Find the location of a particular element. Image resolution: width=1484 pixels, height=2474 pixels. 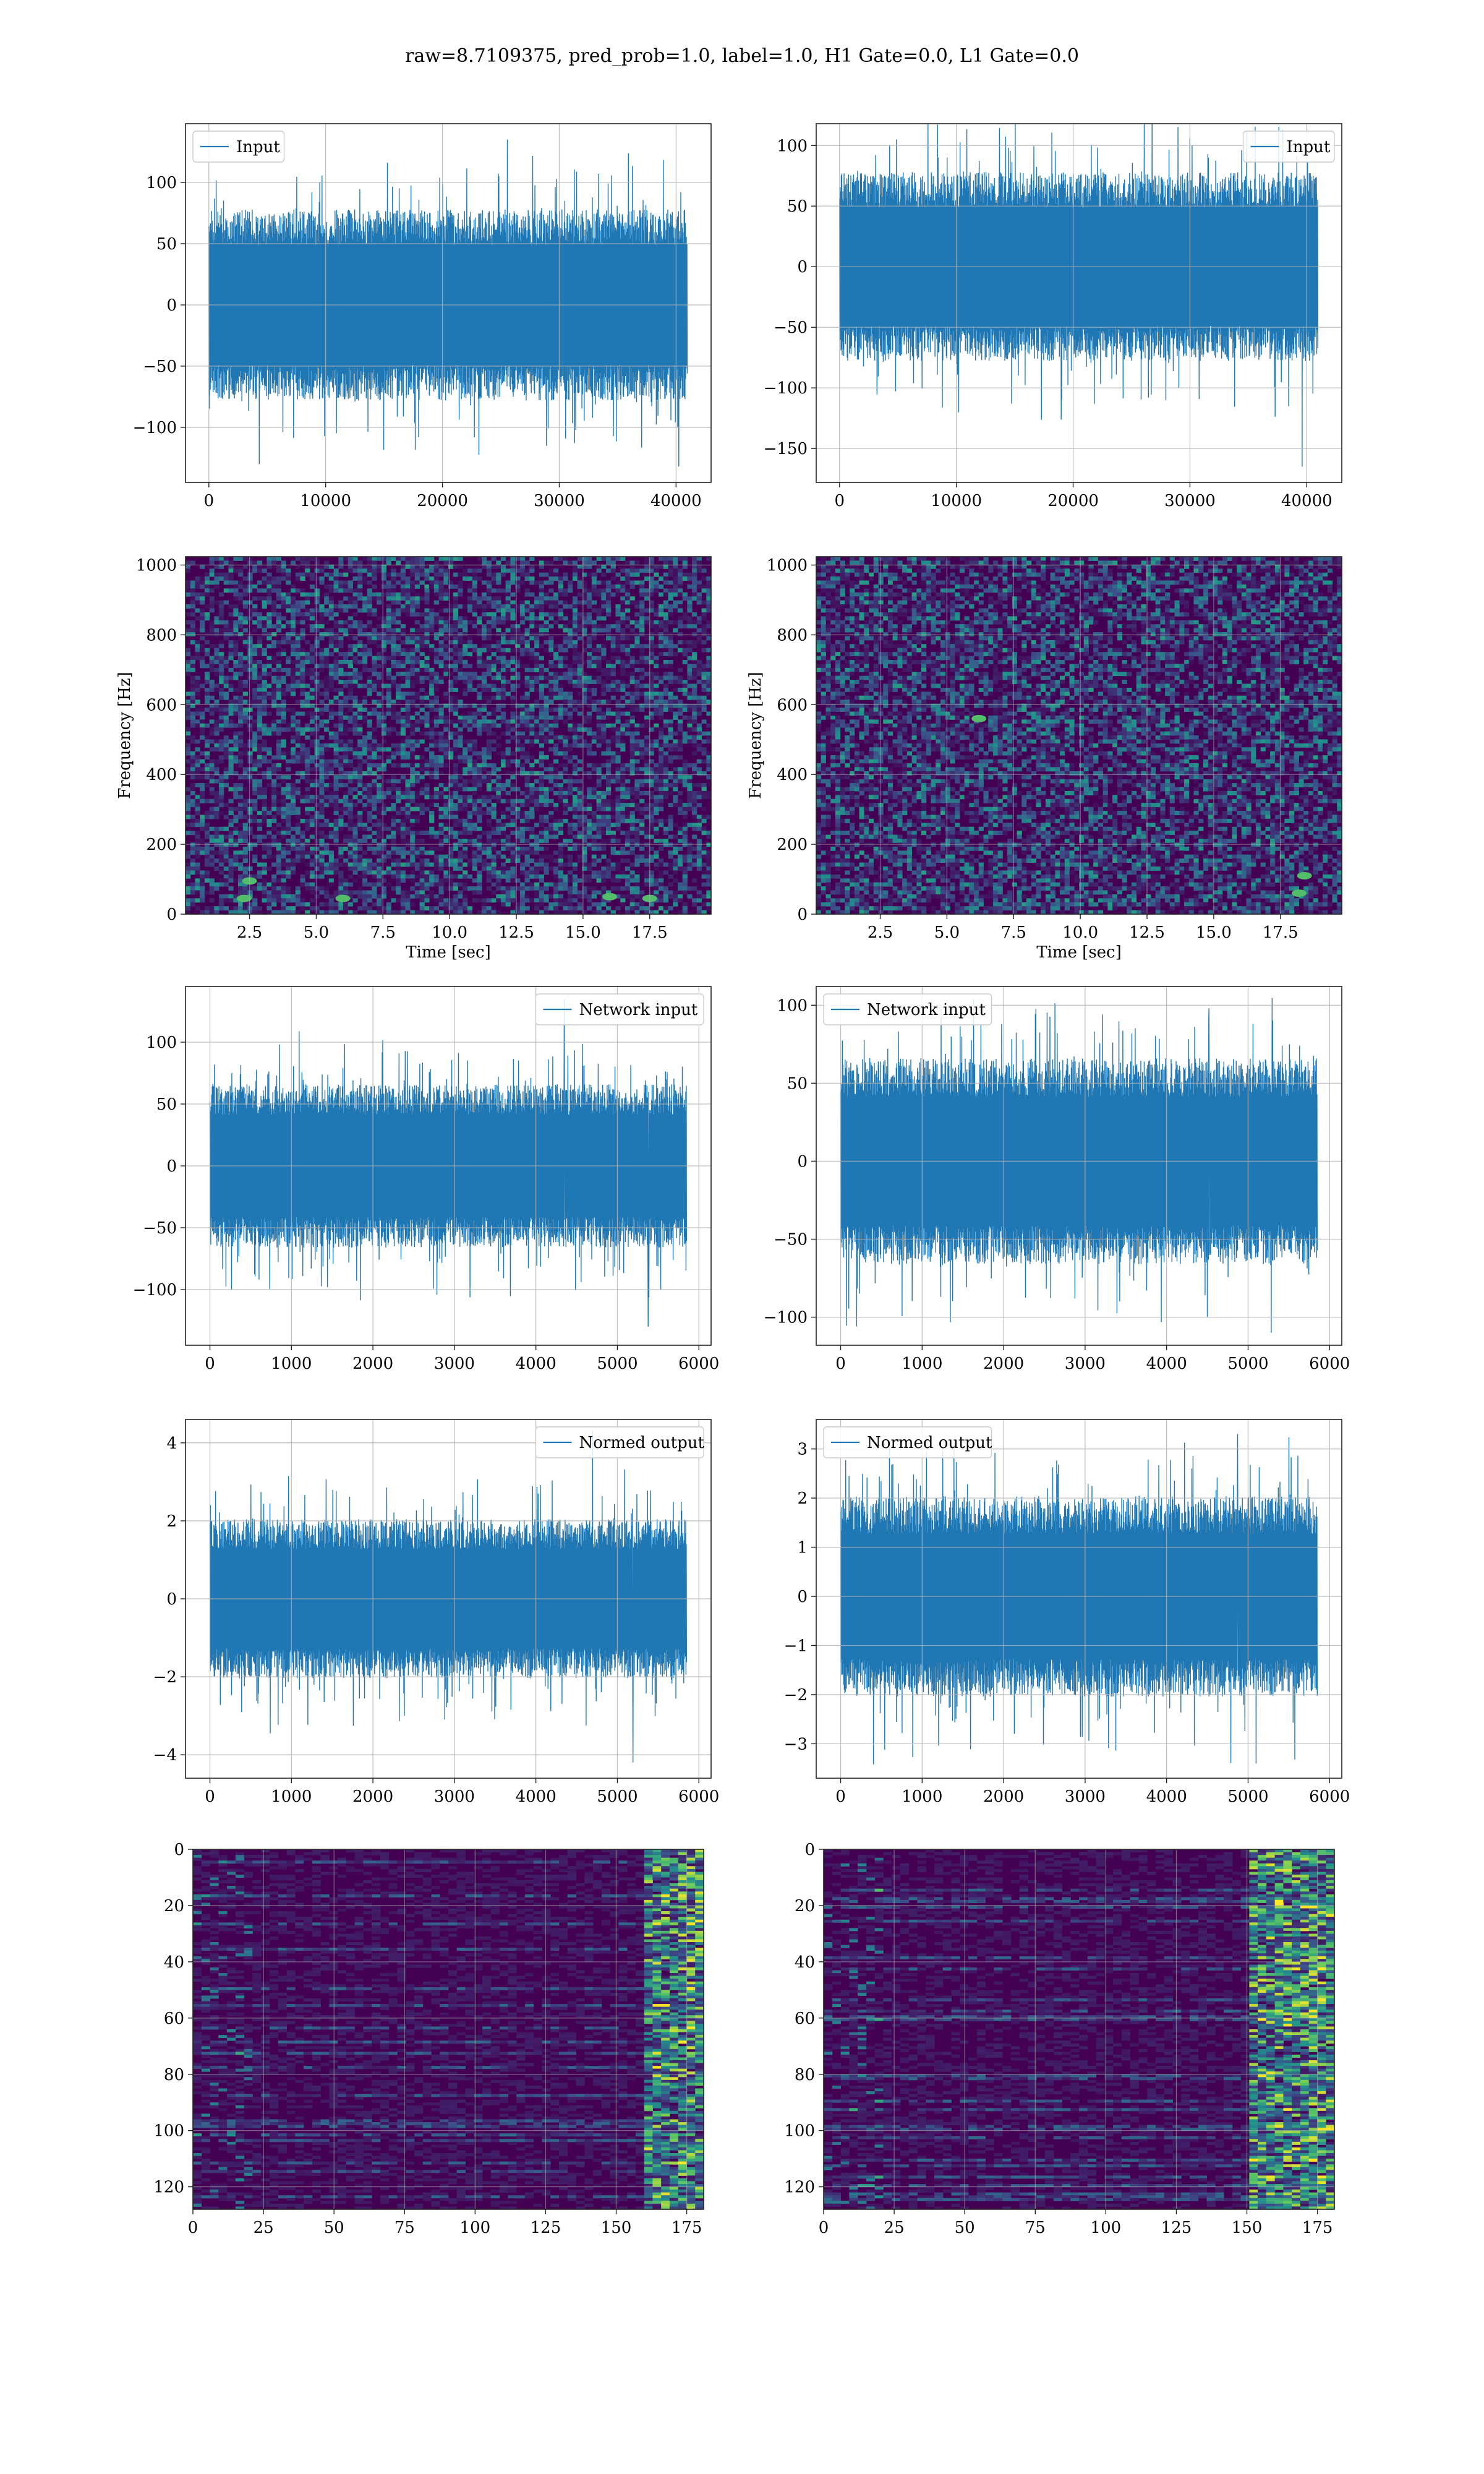

normed-l1-axes-frame is located at coordinates (1079, 1599).